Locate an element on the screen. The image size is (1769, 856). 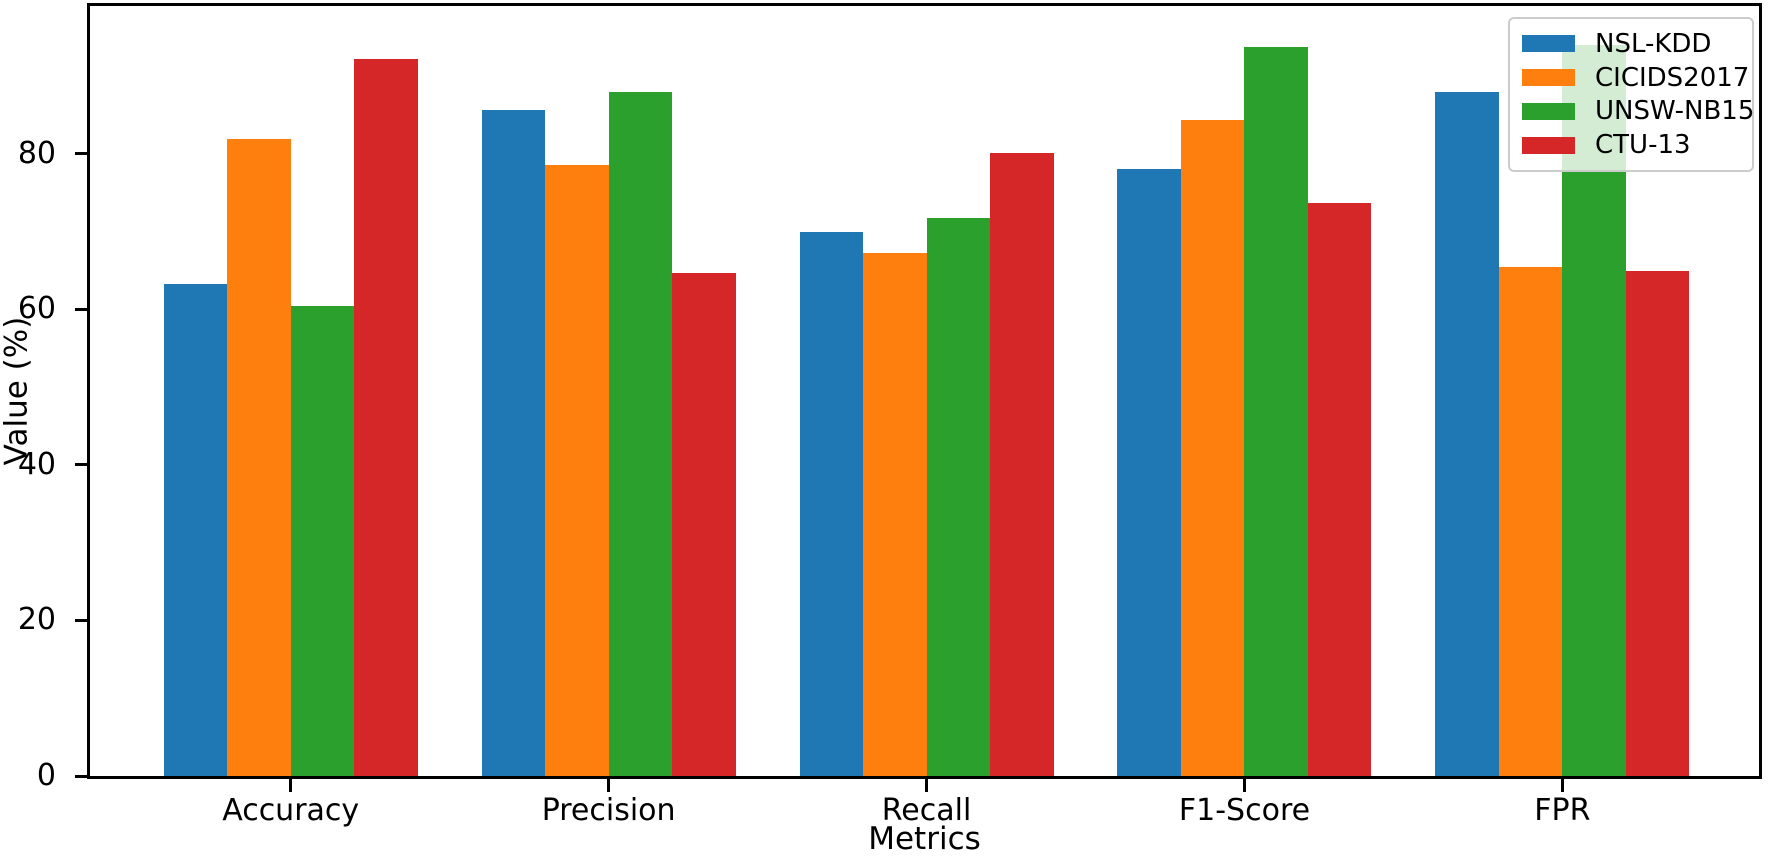
xtick-label-accuracy: Accuracy is located at coordinates (291, 810).